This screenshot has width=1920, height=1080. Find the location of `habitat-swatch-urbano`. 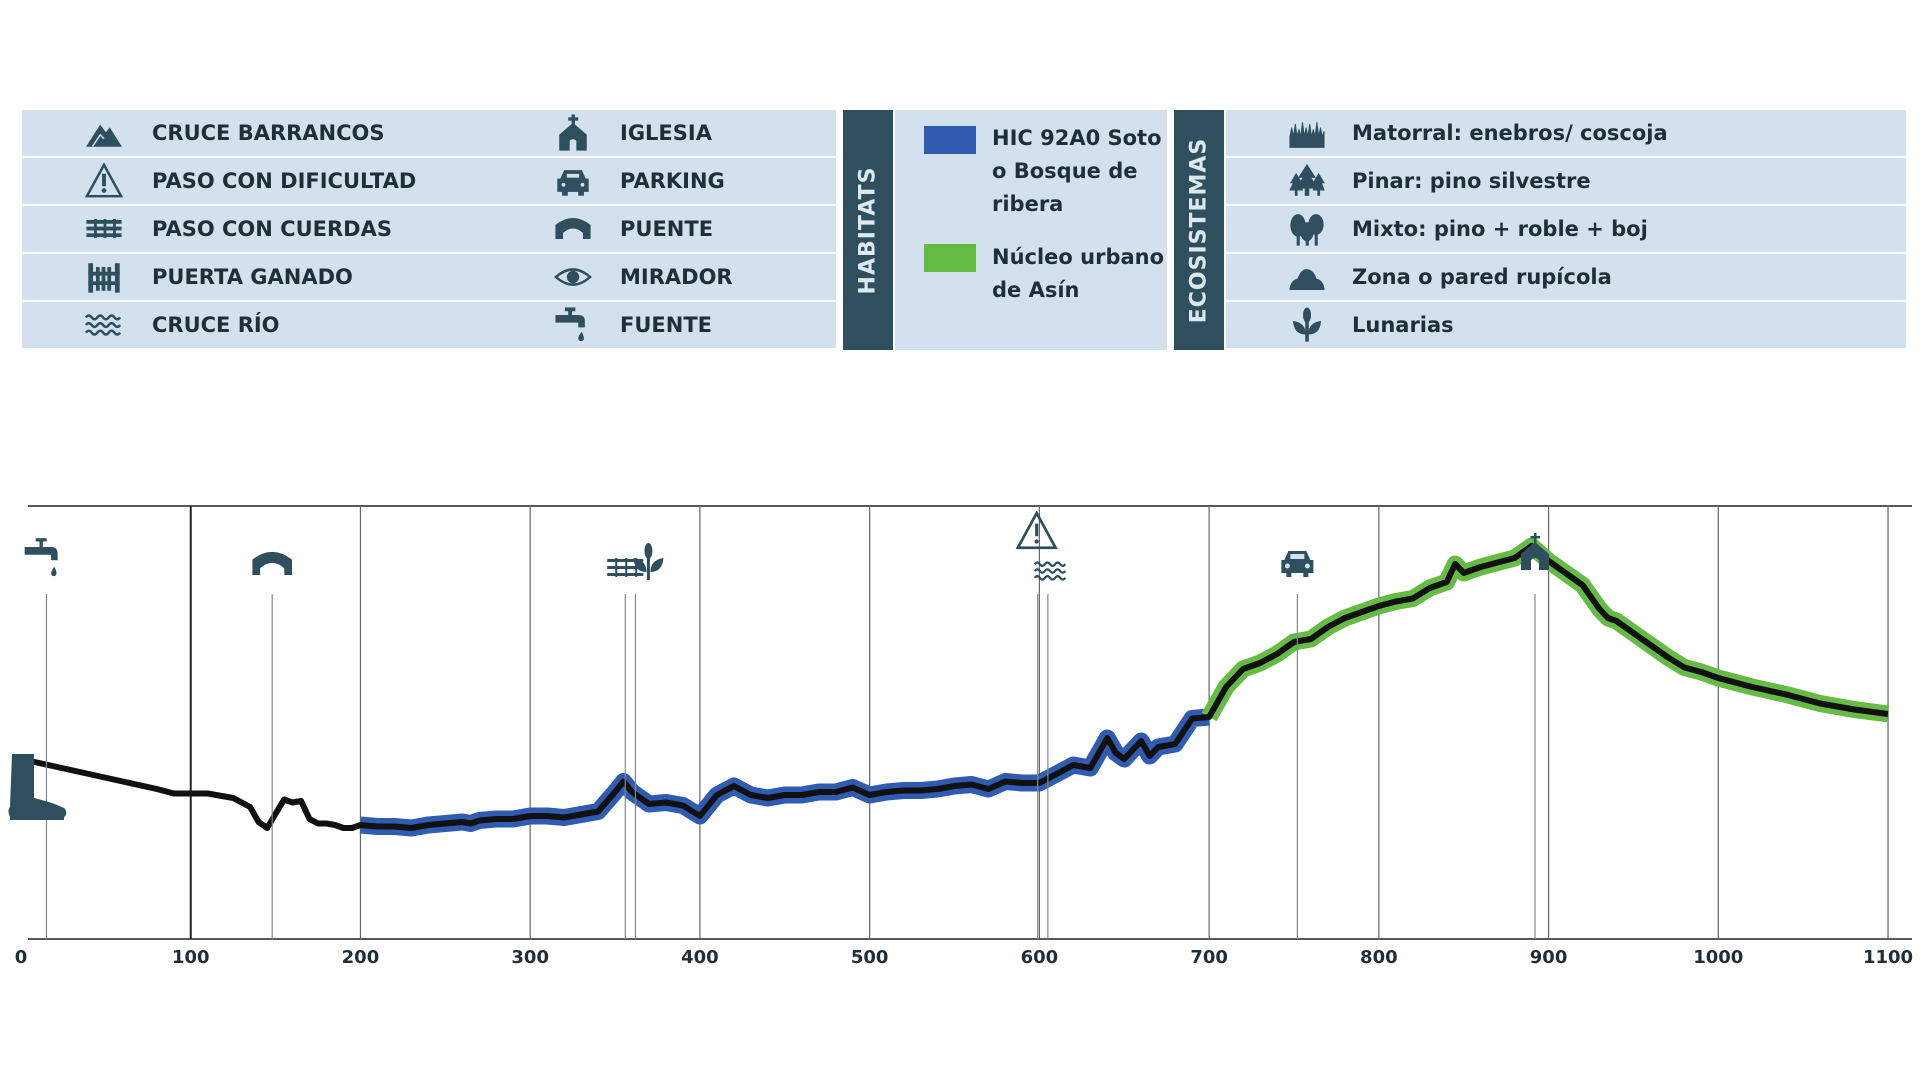

habitat-swatch-urbano is located at coordinates (950, 258).